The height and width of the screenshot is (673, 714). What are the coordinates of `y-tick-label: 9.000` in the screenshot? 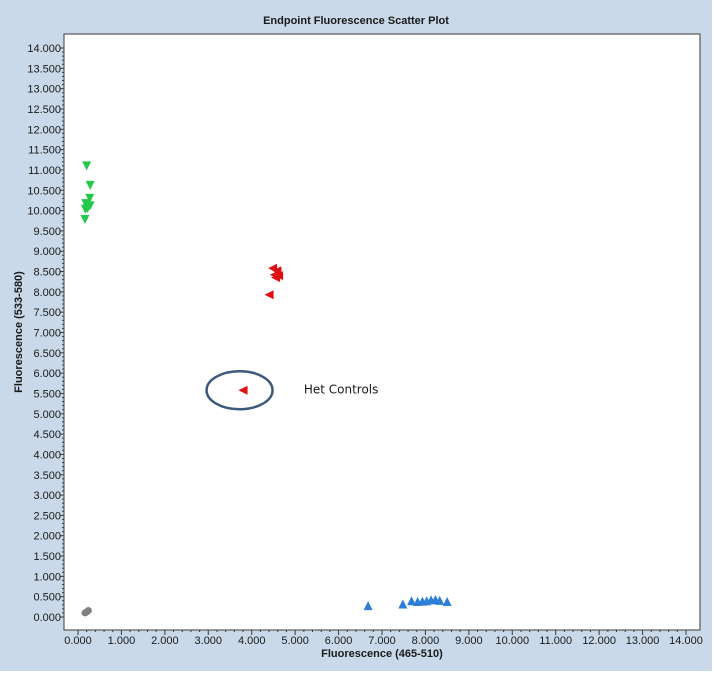 It's located at (47, 252).